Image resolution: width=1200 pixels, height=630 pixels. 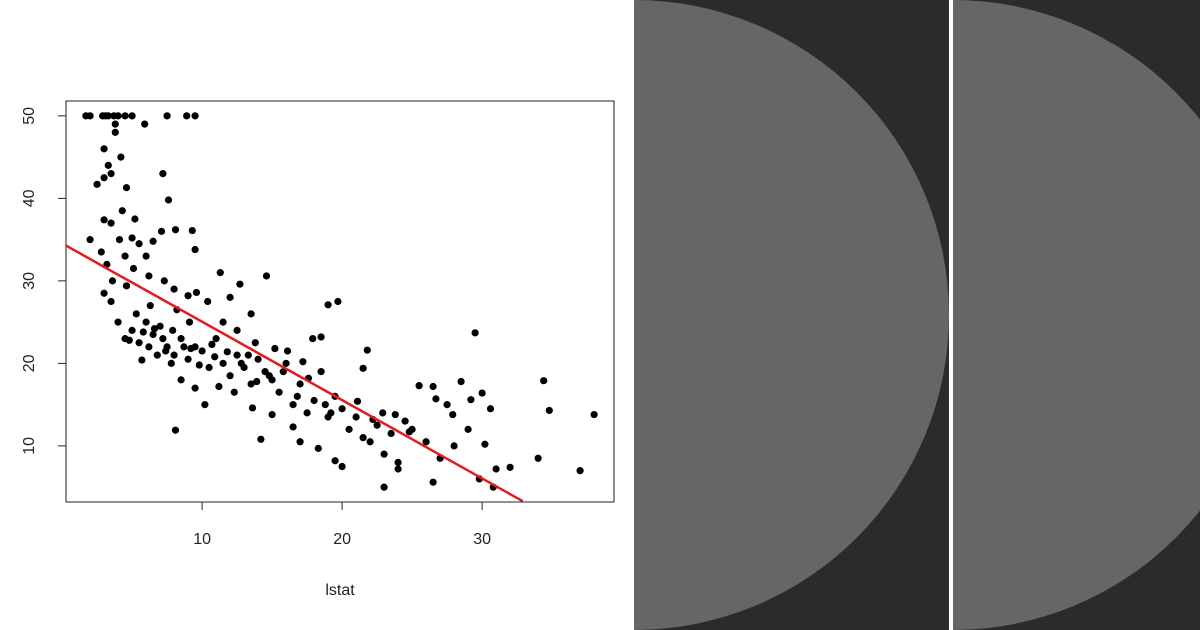 What do you see at coordinates (29, 363) in the screenshot?
I see `y-tick-label: 20` at bounding box center [29, 363].